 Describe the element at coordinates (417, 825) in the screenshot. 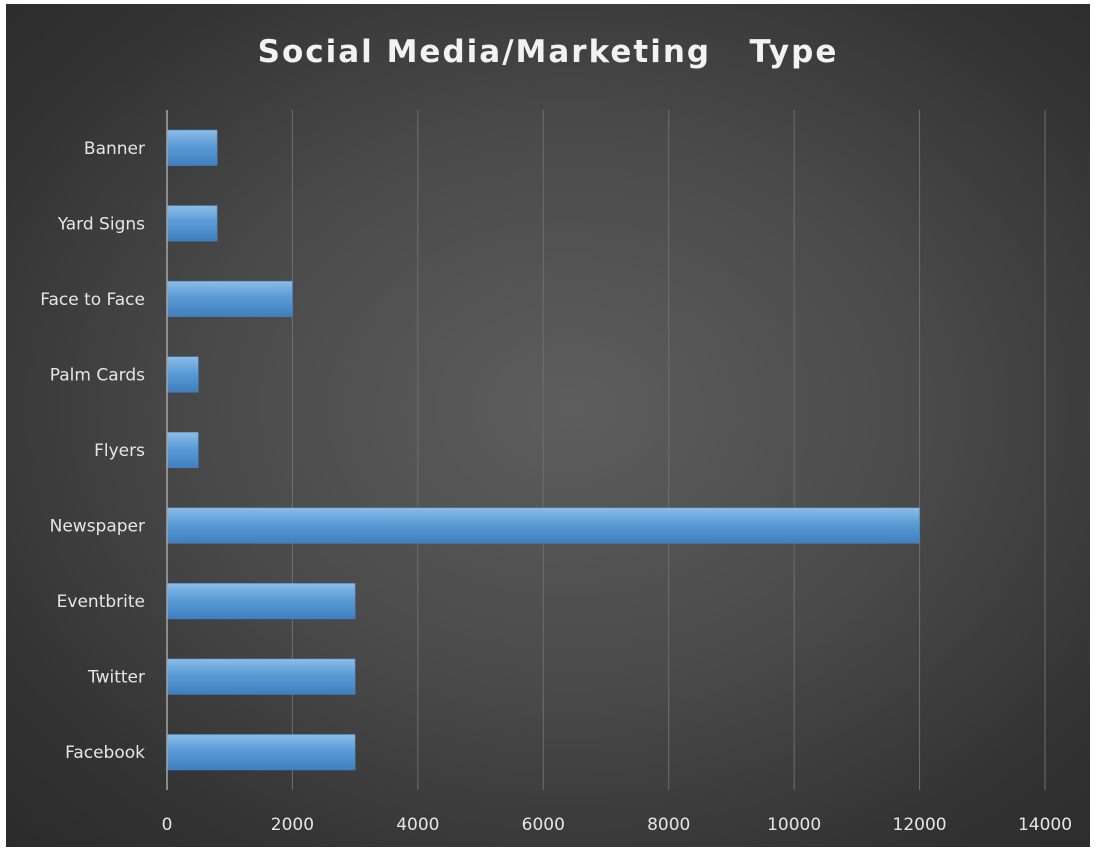

I see `x-tick-label: 4000` at that location.